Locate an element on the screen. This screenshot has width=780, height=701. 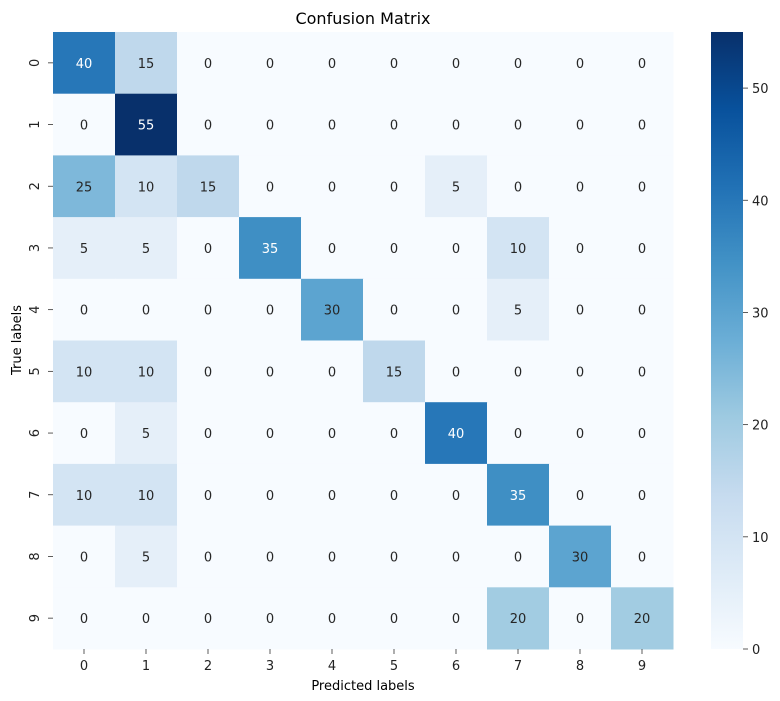
cell-value-label: 30 is located at coordinates (580, 557).